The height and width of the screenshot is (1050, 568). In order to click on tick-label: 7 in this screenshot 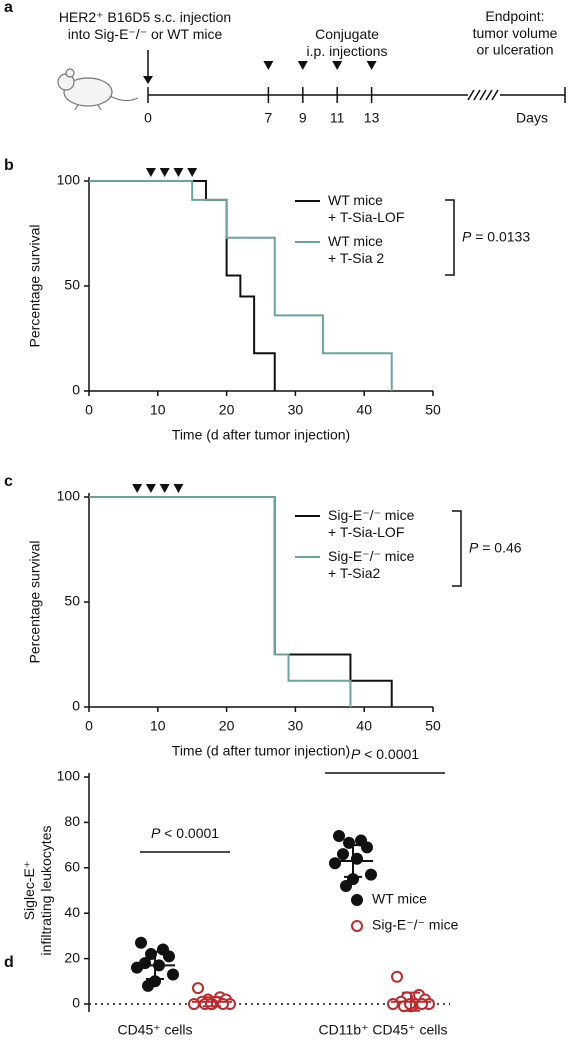, I will do `click(269, 118)`.